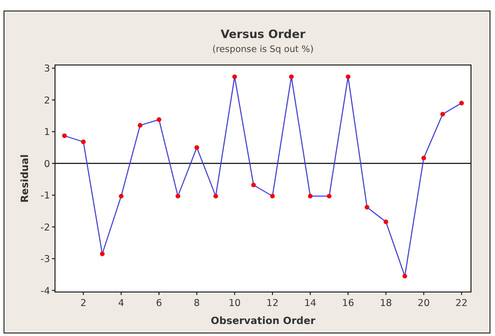  Describe the element at coordinates (197, 303) in the screenshot. I see `x-tick-label: 8` at that location.